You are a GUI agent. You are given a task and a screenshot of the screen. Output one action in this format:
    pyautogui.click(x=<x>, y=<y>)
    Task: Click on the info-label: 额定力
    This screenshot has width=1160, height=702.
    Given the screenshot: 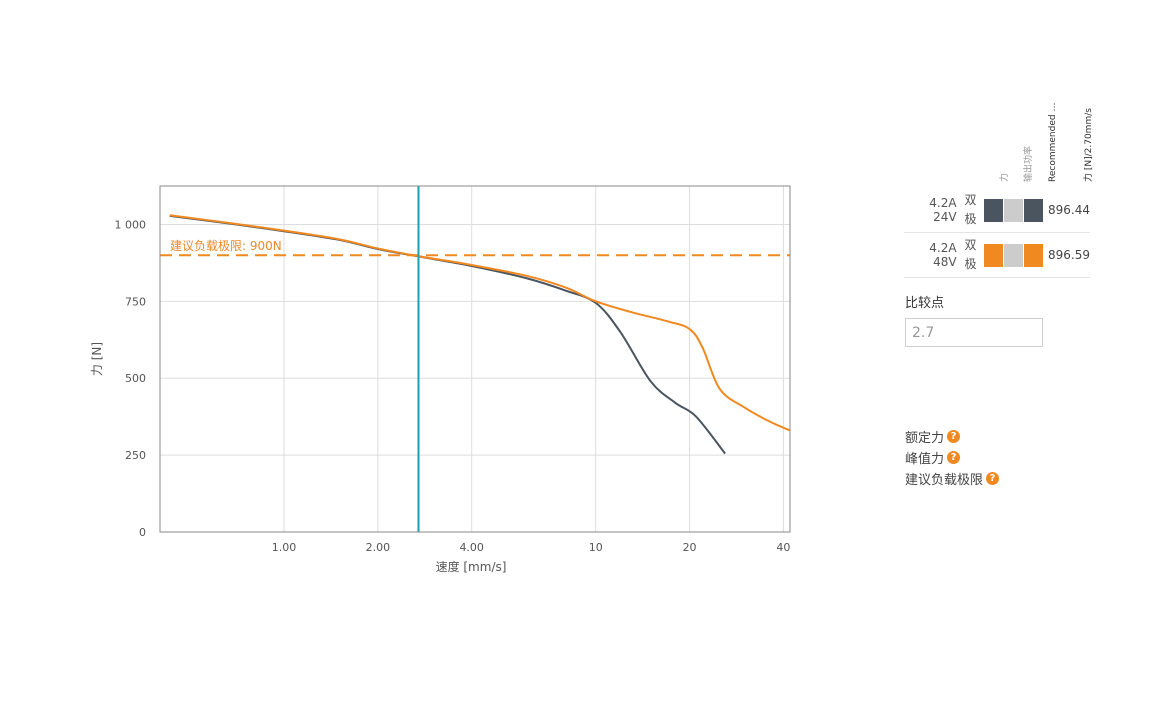 What is the action you would take?
    pyautogui.click(x=925, y=438)
    